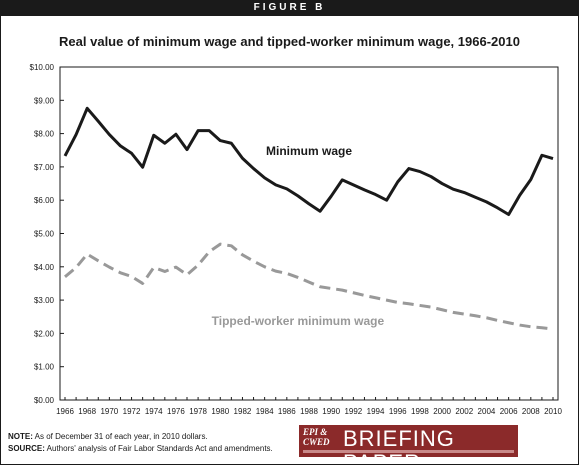 Image resolution: width=579 pixels, height=465 pixels. I want to click on y-tick-label: $3.00, so click(44, 300).